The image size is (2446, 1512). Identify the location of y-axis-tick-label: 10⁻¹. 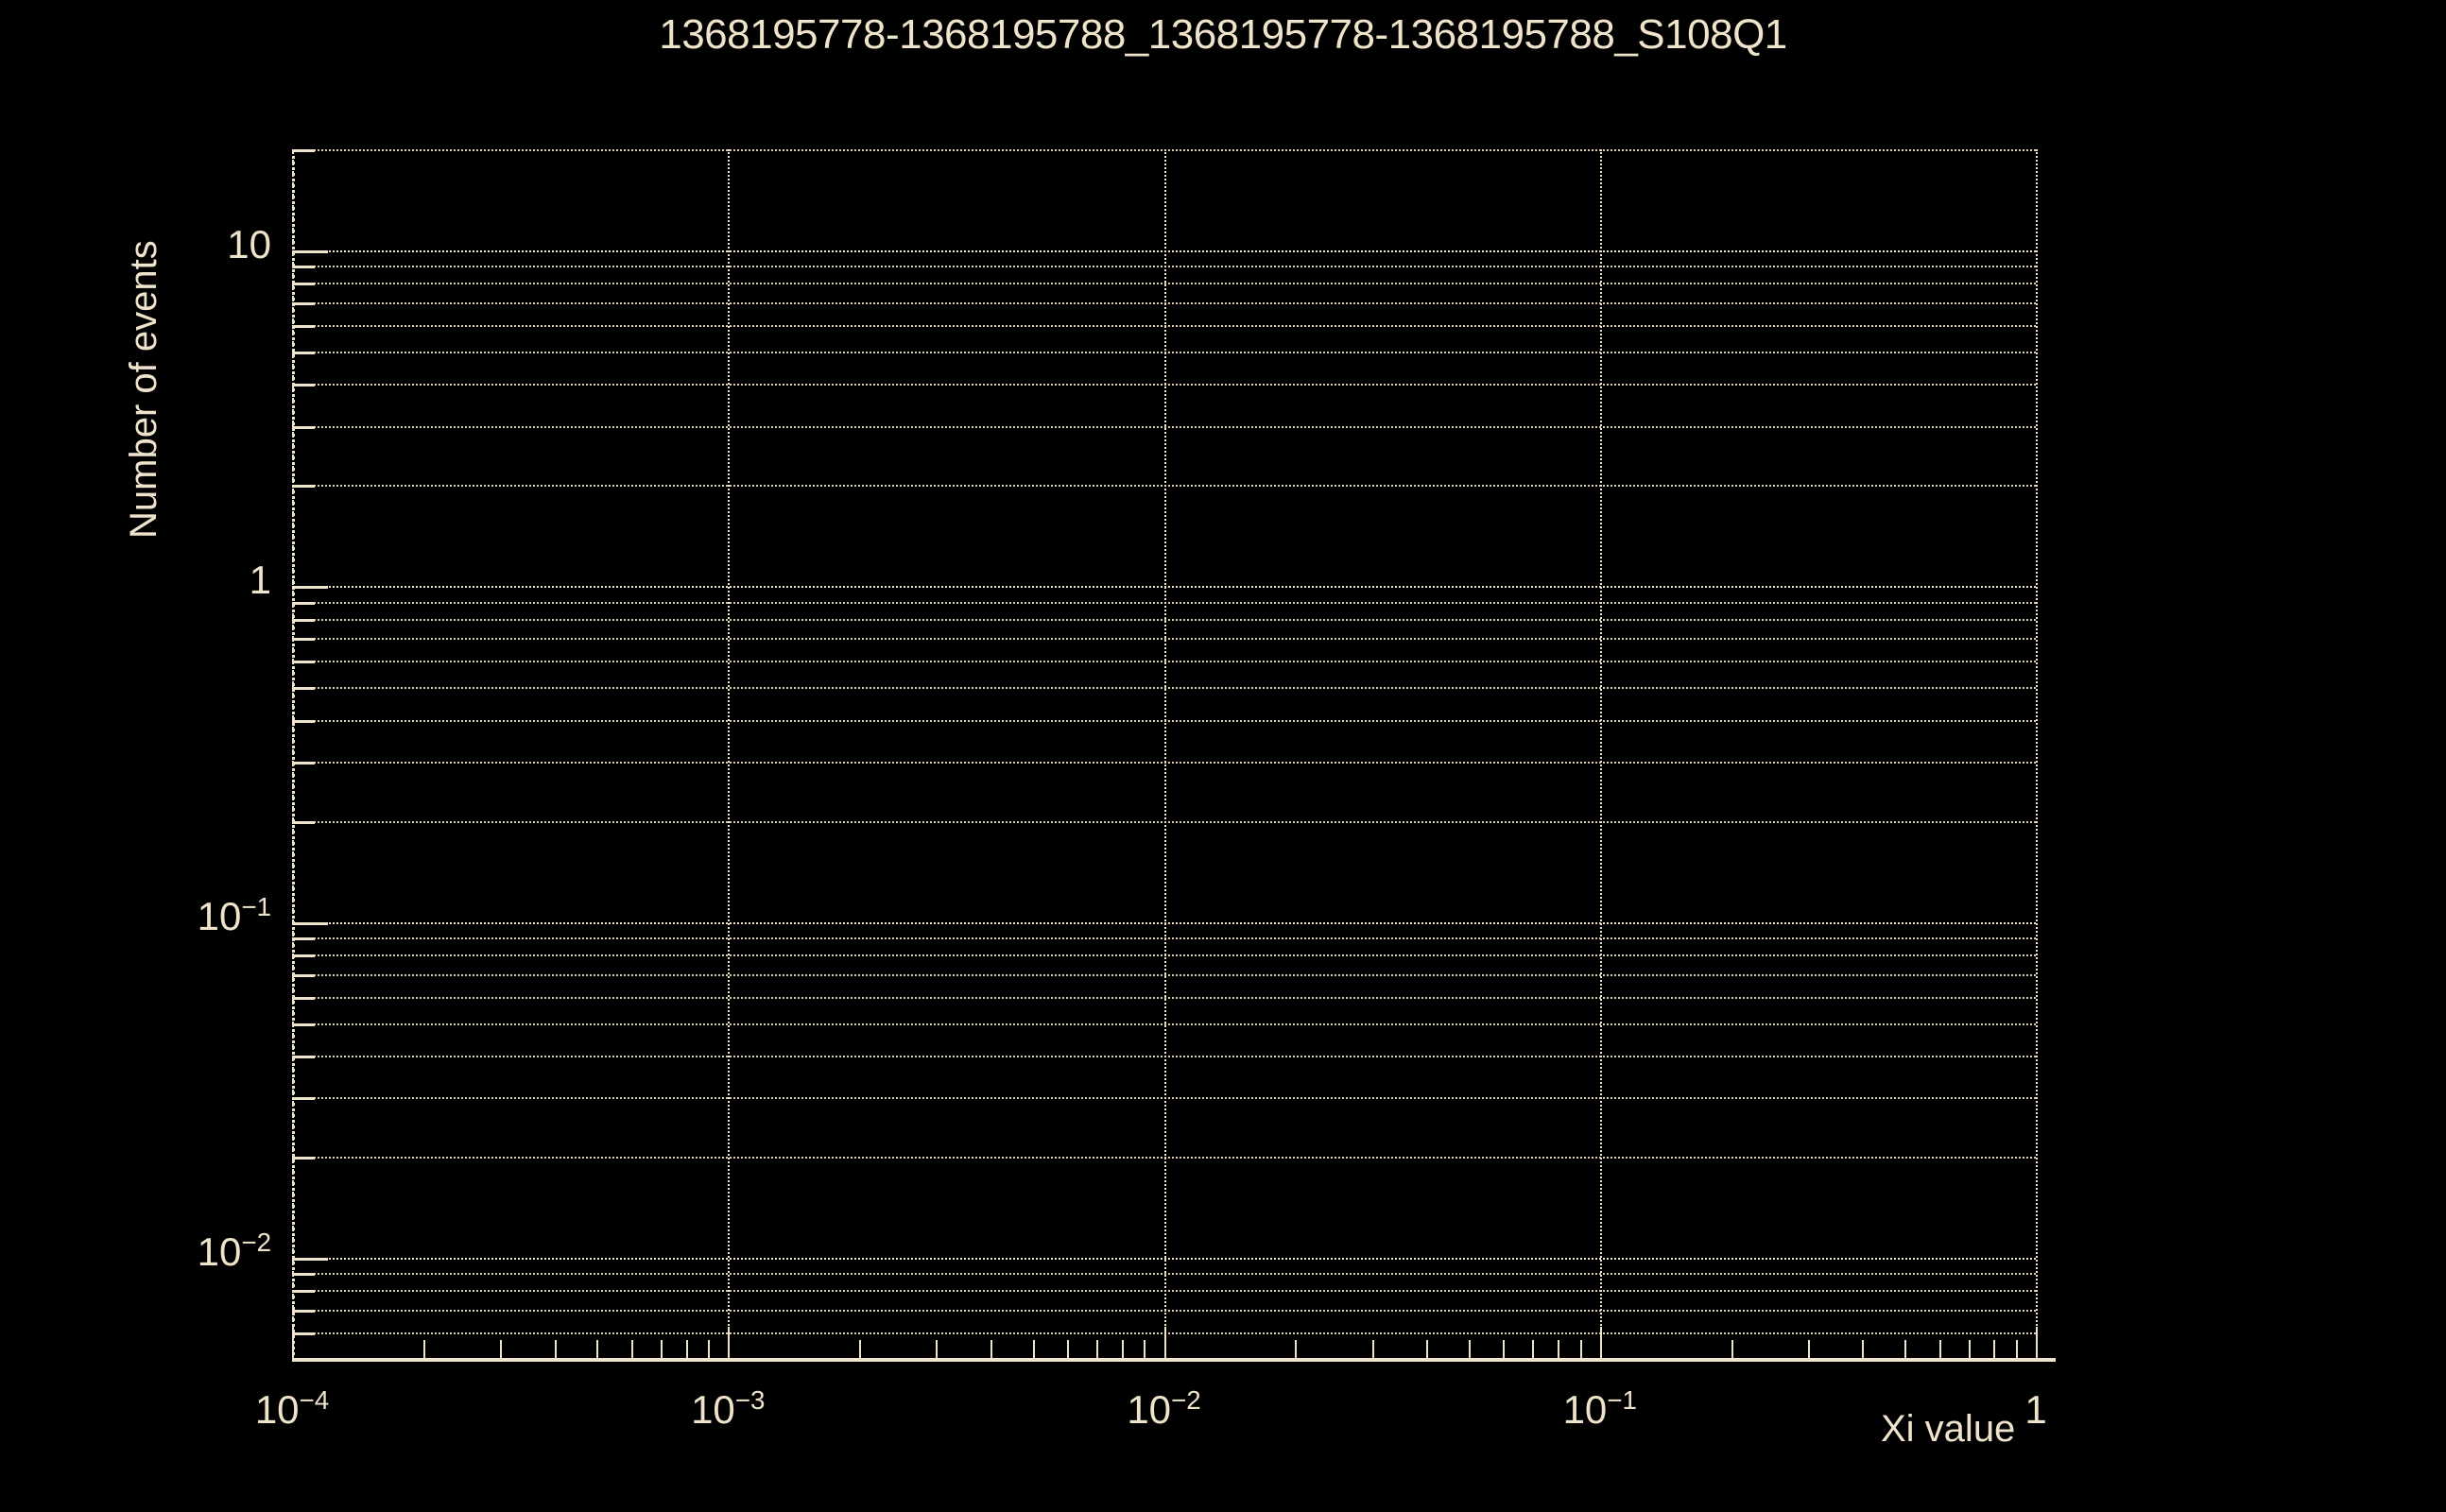
(234, 915).